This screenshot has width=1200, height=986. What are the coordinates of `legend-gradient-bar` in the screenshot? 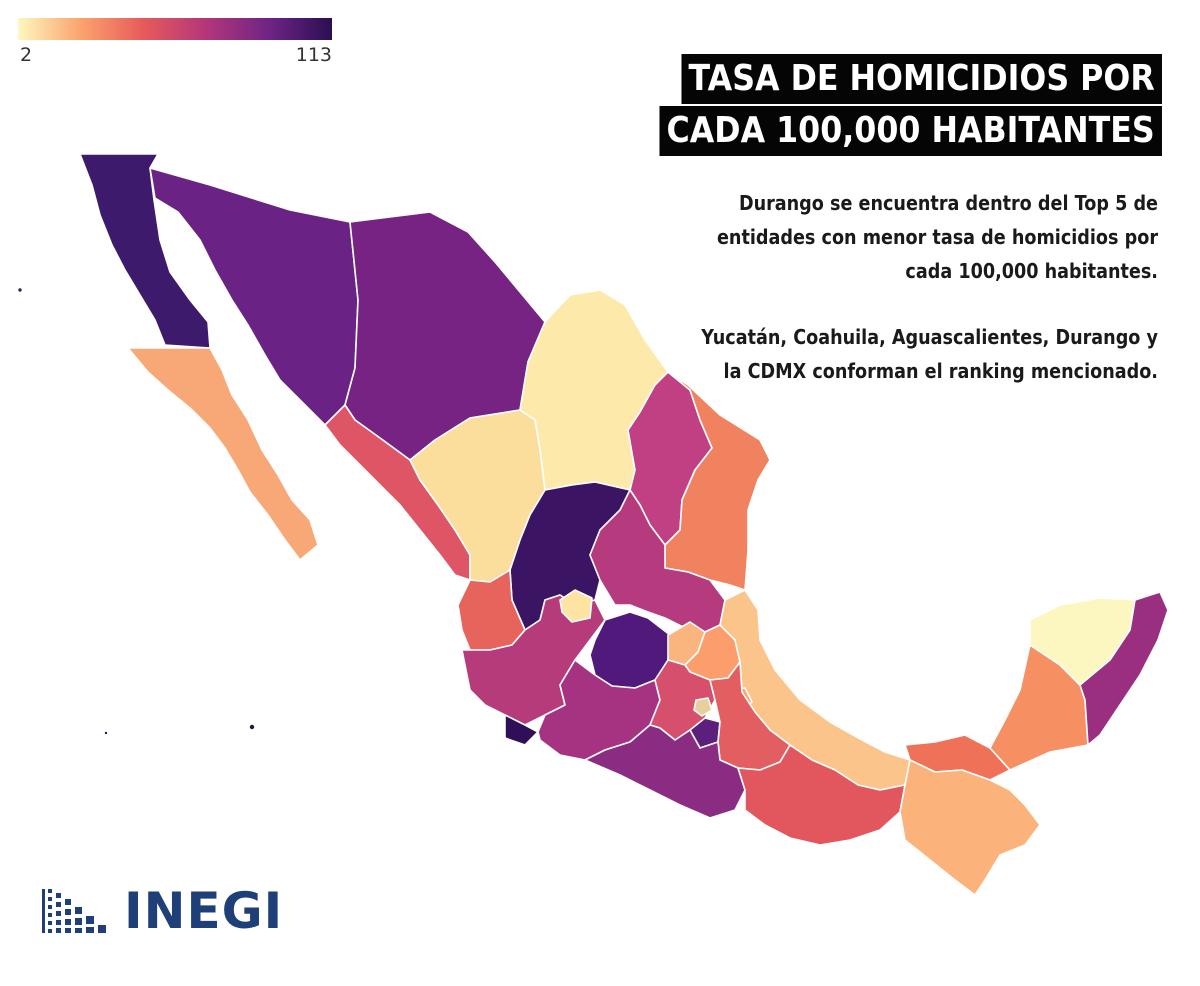 It's located at (175, 29).